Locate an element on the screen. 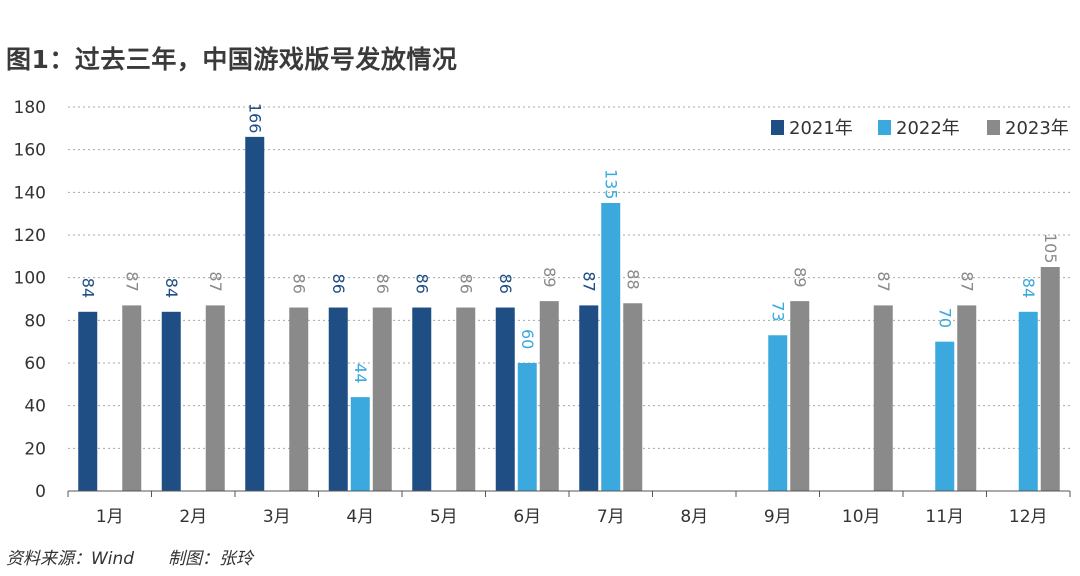 The height and width of the screenshot is (576, 1080). y-tick-label: 180 is located at coordinates (30, 108).